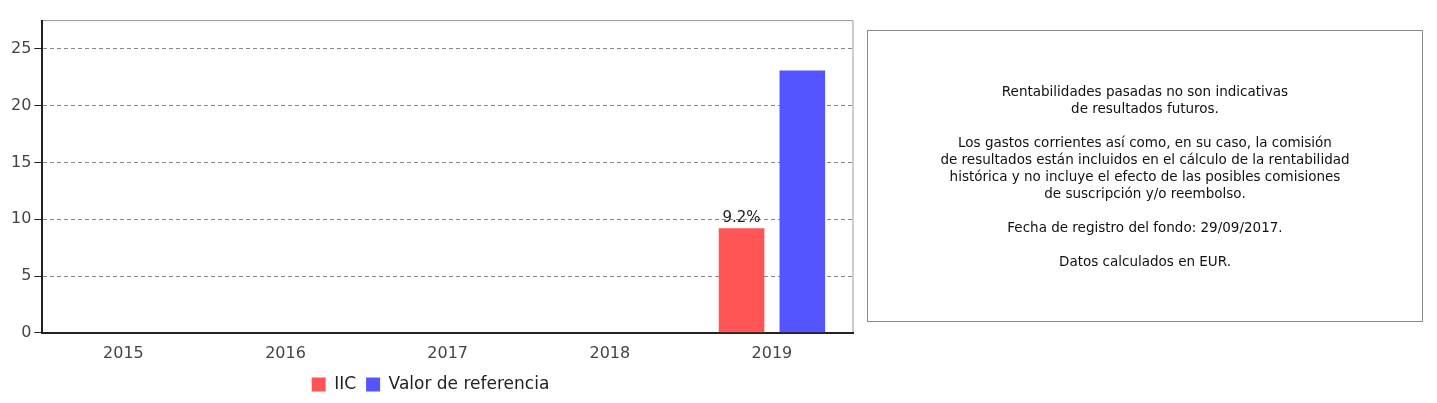 The image size is (1437, 403). Describe the element at coordinates (285, 352) in the screenshot. I see `x-tick-label: 2016` at that location.